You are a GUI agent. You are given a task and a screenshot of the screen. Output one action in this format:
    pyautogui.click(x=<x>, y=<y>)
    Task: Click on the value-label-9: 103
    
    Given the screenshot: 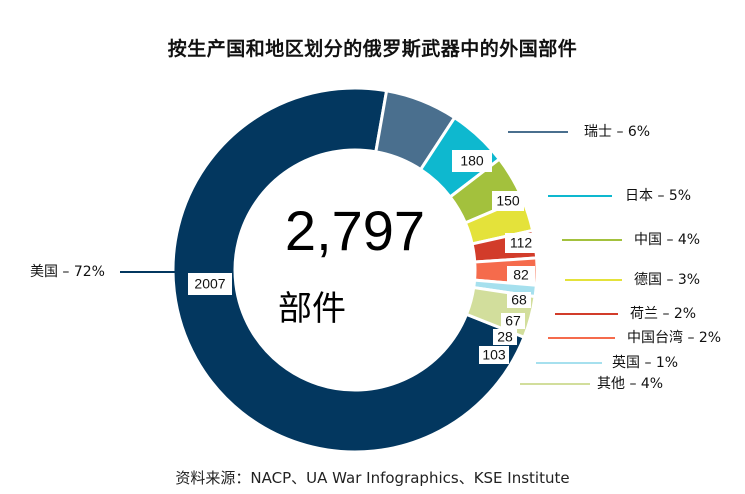 What is the action you would take?
    pyautogui.click(x=494, y=355)
    